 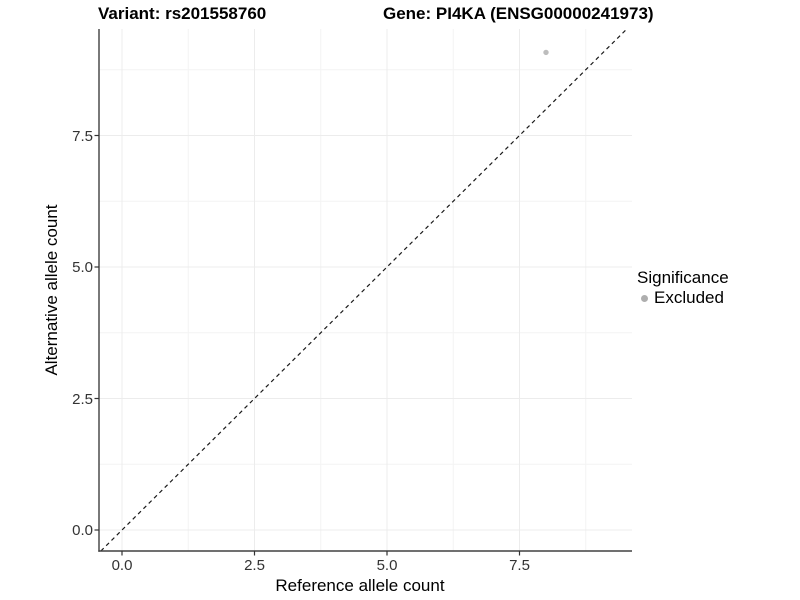 What do you see at coordinates (254, 565) in the screenshot?
I see `x-tick-label: 2.5` at bounding box center [254, 565].